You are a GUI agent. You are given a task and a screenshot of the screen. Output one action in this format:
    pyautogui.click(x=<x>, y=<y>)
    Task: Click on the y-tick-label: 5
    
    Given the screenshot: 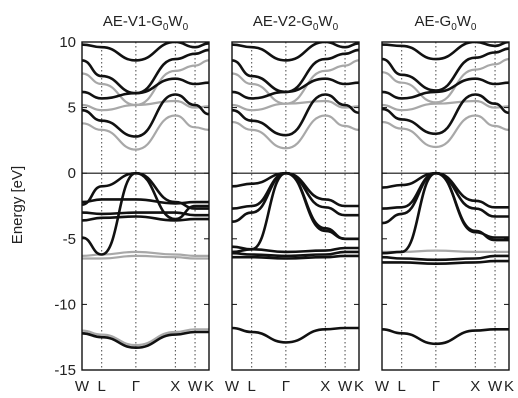 What is the action you would take?
    pyautogui.click(x=72, y=108)
    